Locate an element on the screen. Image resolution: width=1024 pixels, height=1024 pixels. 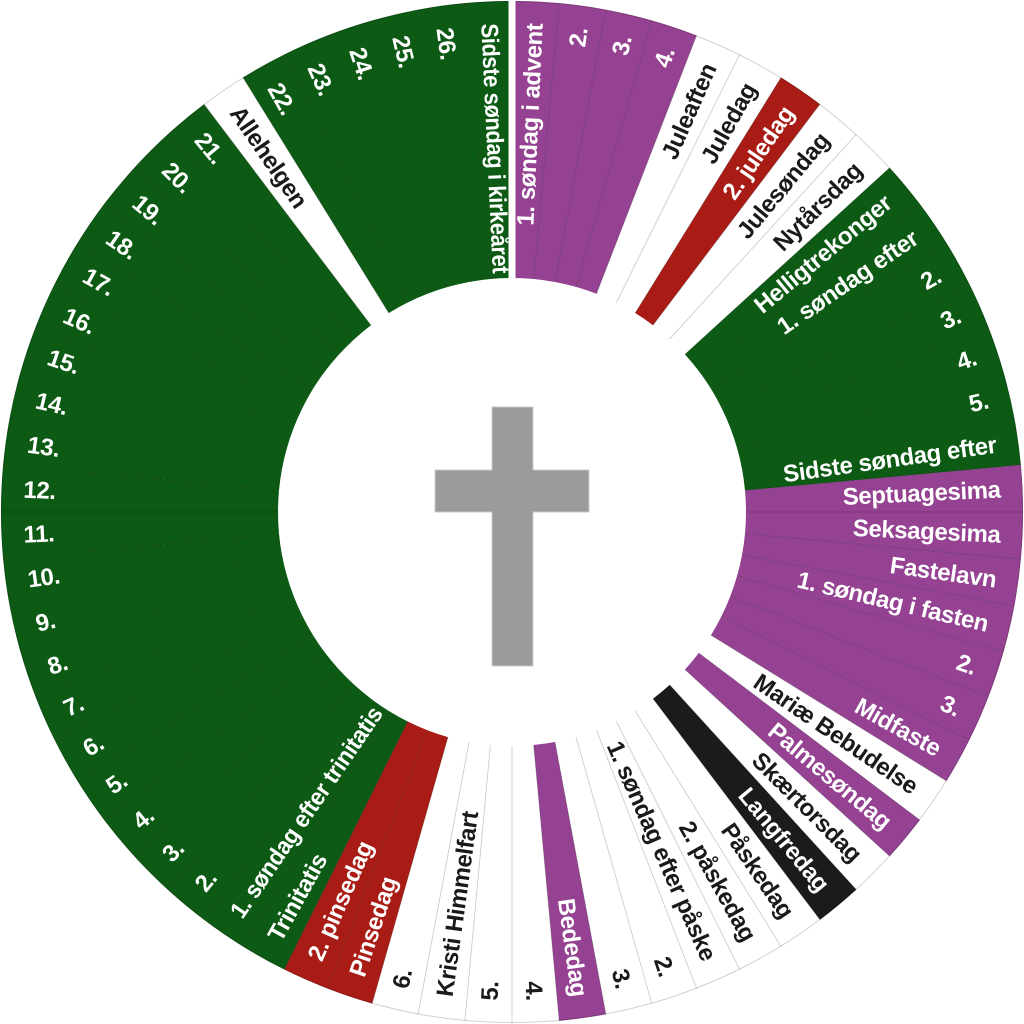
latin-cross-icon is located at coordinates (512, 536).